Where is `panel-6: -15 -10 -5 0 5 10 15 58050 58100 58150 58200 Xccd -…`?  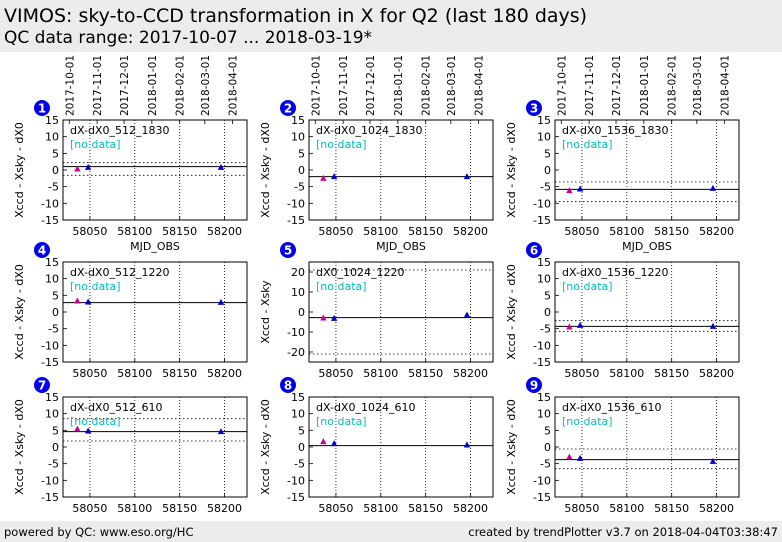 panel-6: -15 -10 -5 0 5 10 15 58050 58100 58150 58200 Xccd -… is located at coordinates (622, 311).